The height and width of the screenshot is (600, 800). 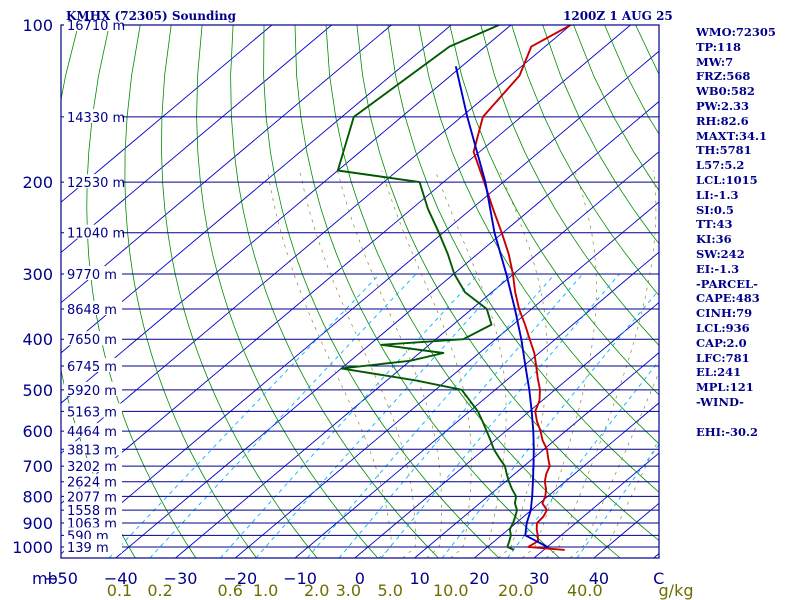 What do you see at coordinates (159, 590) in the screenshot?
I see `mixing-ratio-tick-label: 0.2` at bounding box center [159, 590].